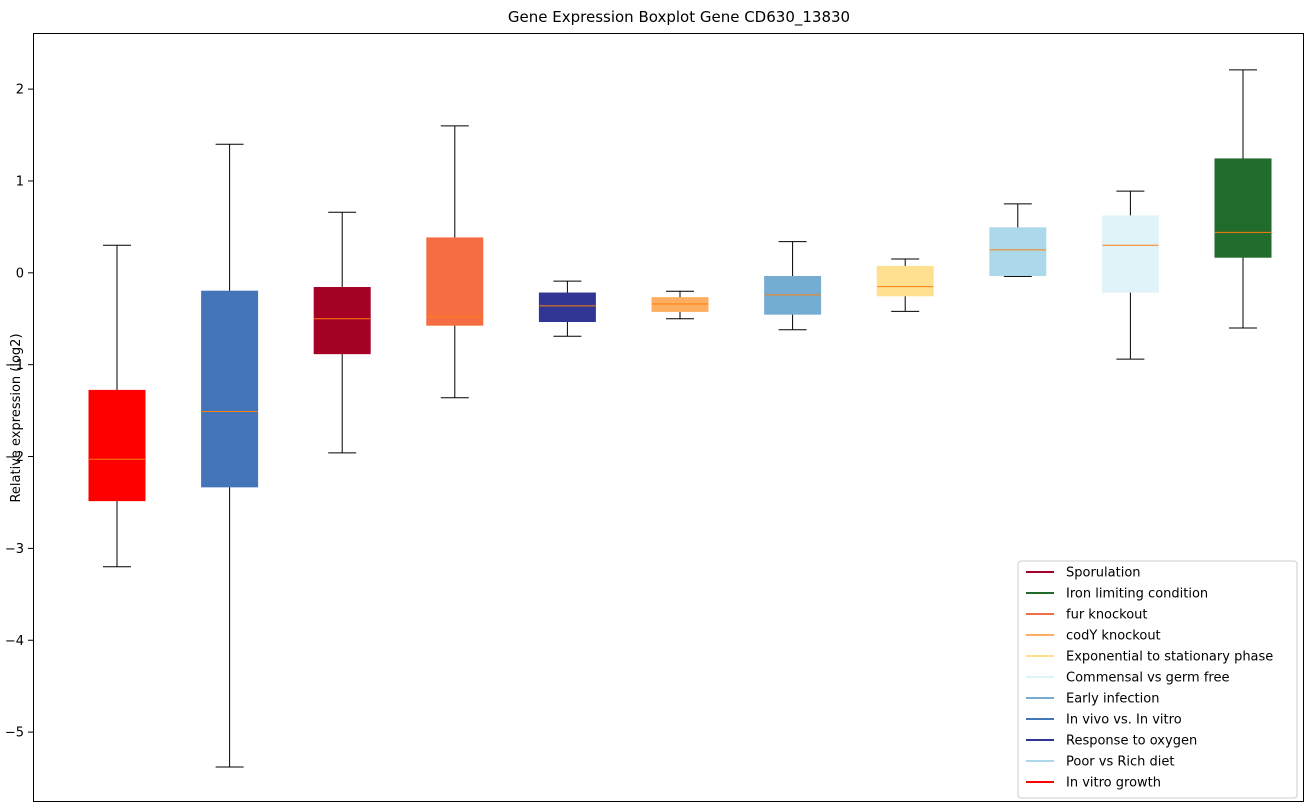 This screenshot has height=812, width=1309. Describe the element at coordinates (1112, 699) in the screenshot. I see `legend-label: Early infection` at that location.